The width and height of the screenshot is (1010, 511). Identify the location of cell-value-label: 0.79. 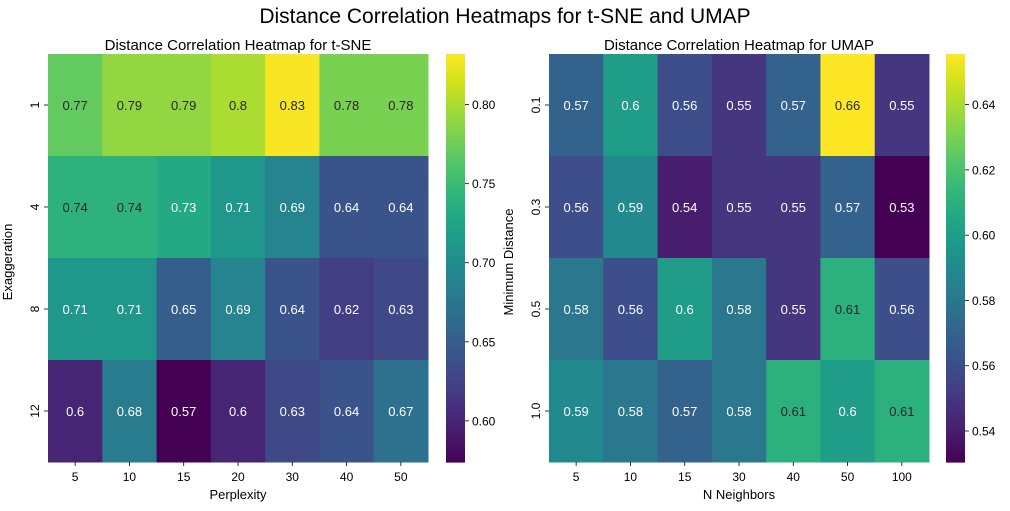
(129, 105).